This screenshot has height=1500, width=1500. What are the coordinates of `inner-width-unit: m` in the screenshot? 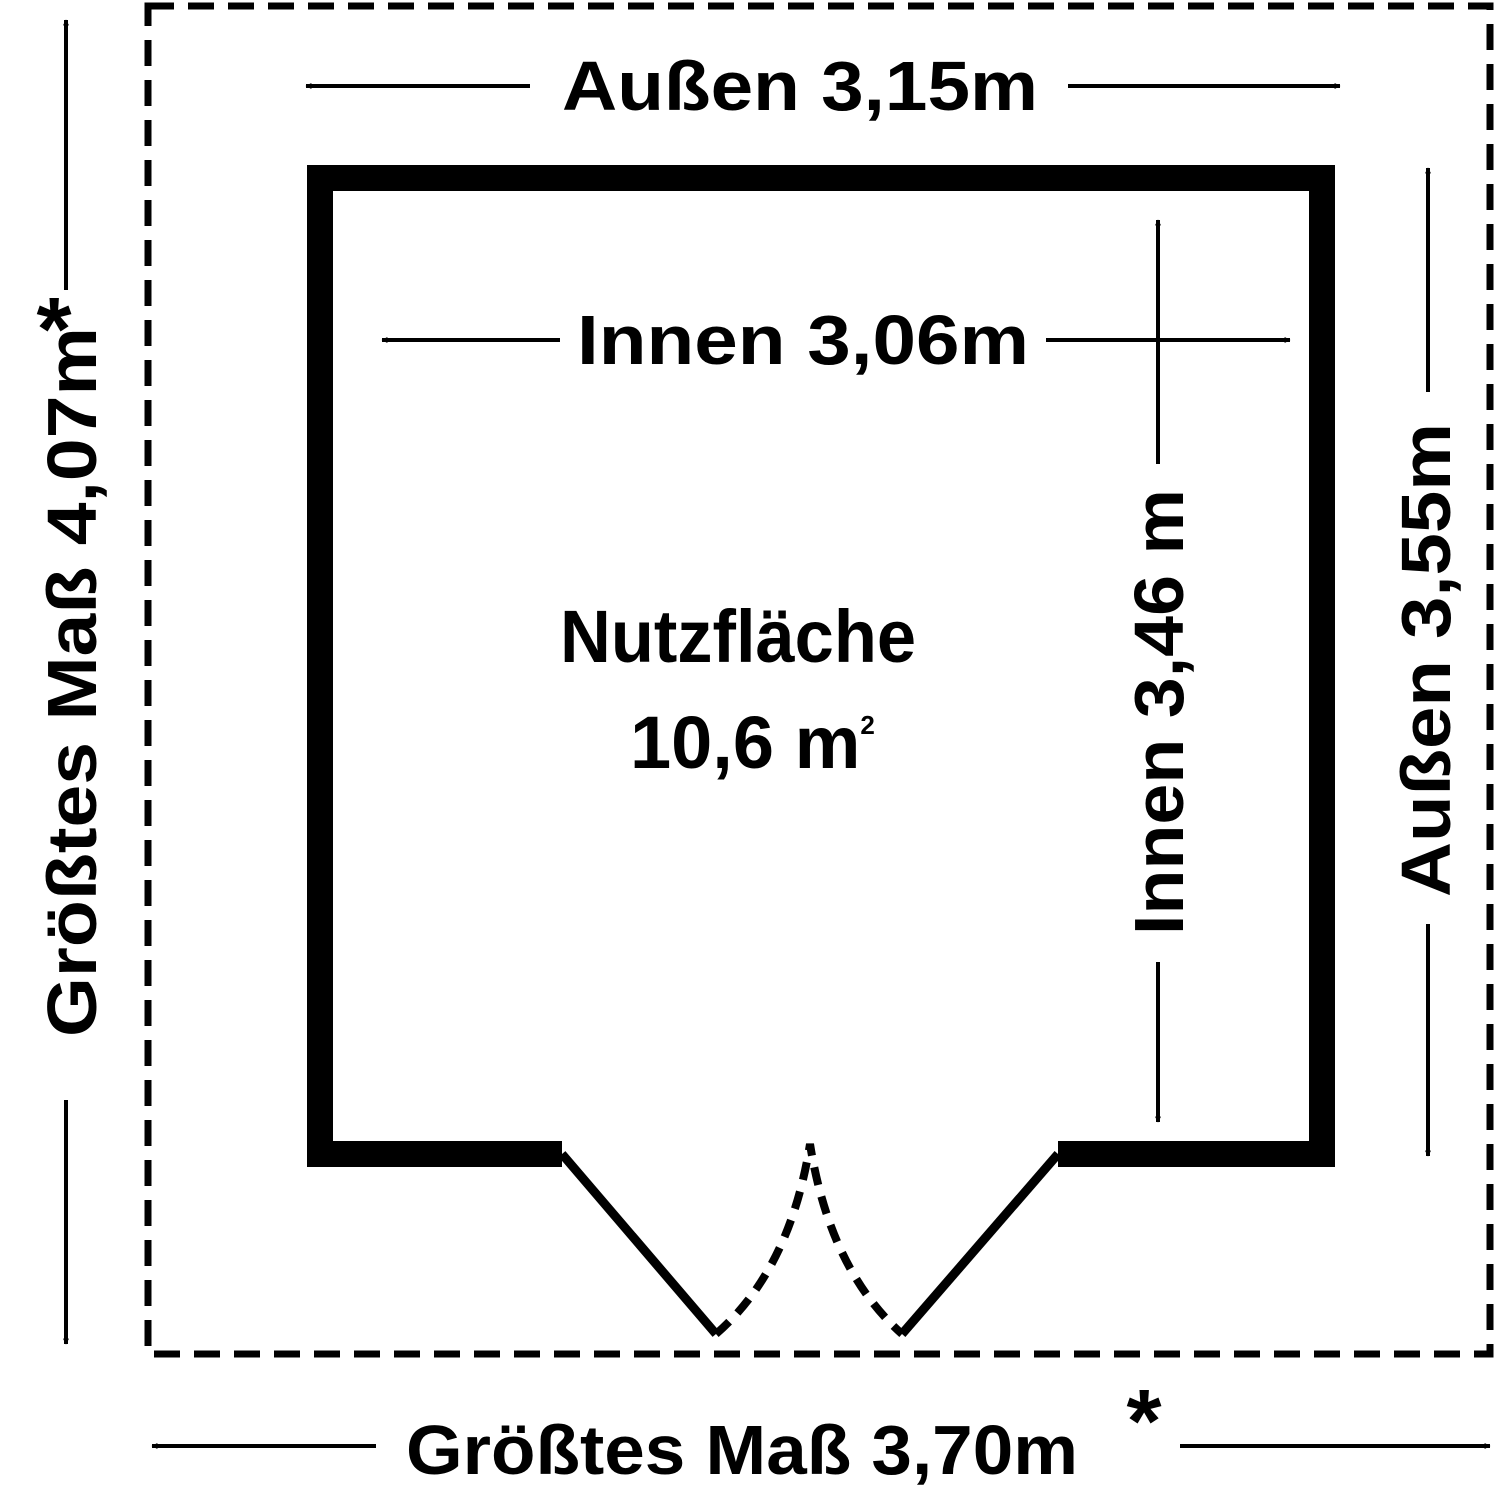 It's located at (994, 340).